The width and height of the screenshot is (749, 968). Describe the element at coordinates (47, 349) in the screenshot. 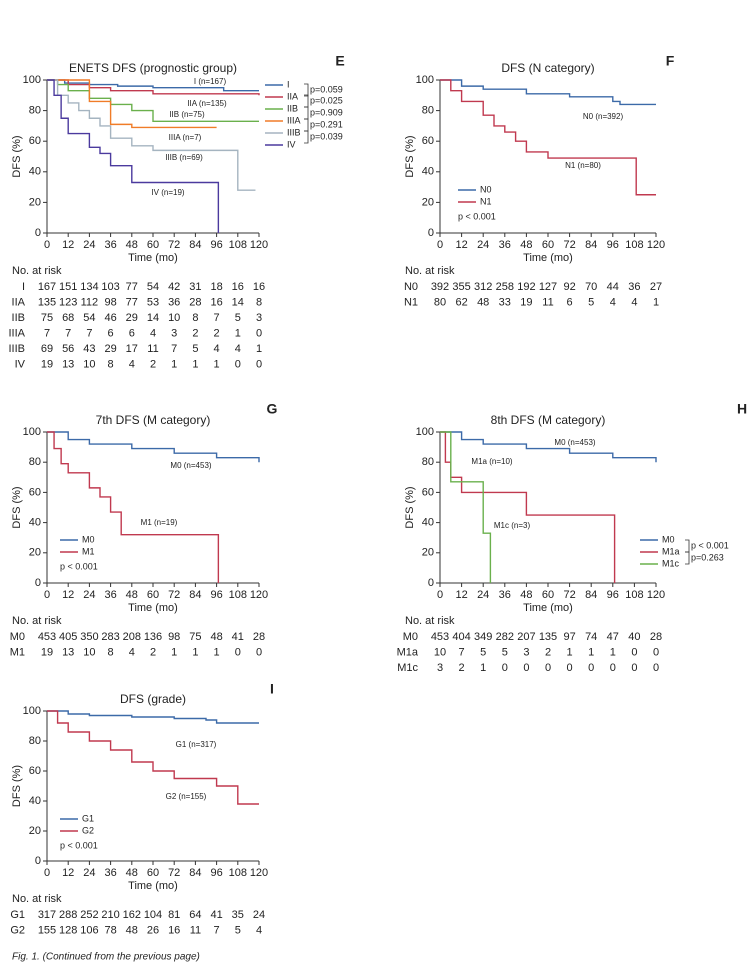

I see `risk-value: 69` at that location.